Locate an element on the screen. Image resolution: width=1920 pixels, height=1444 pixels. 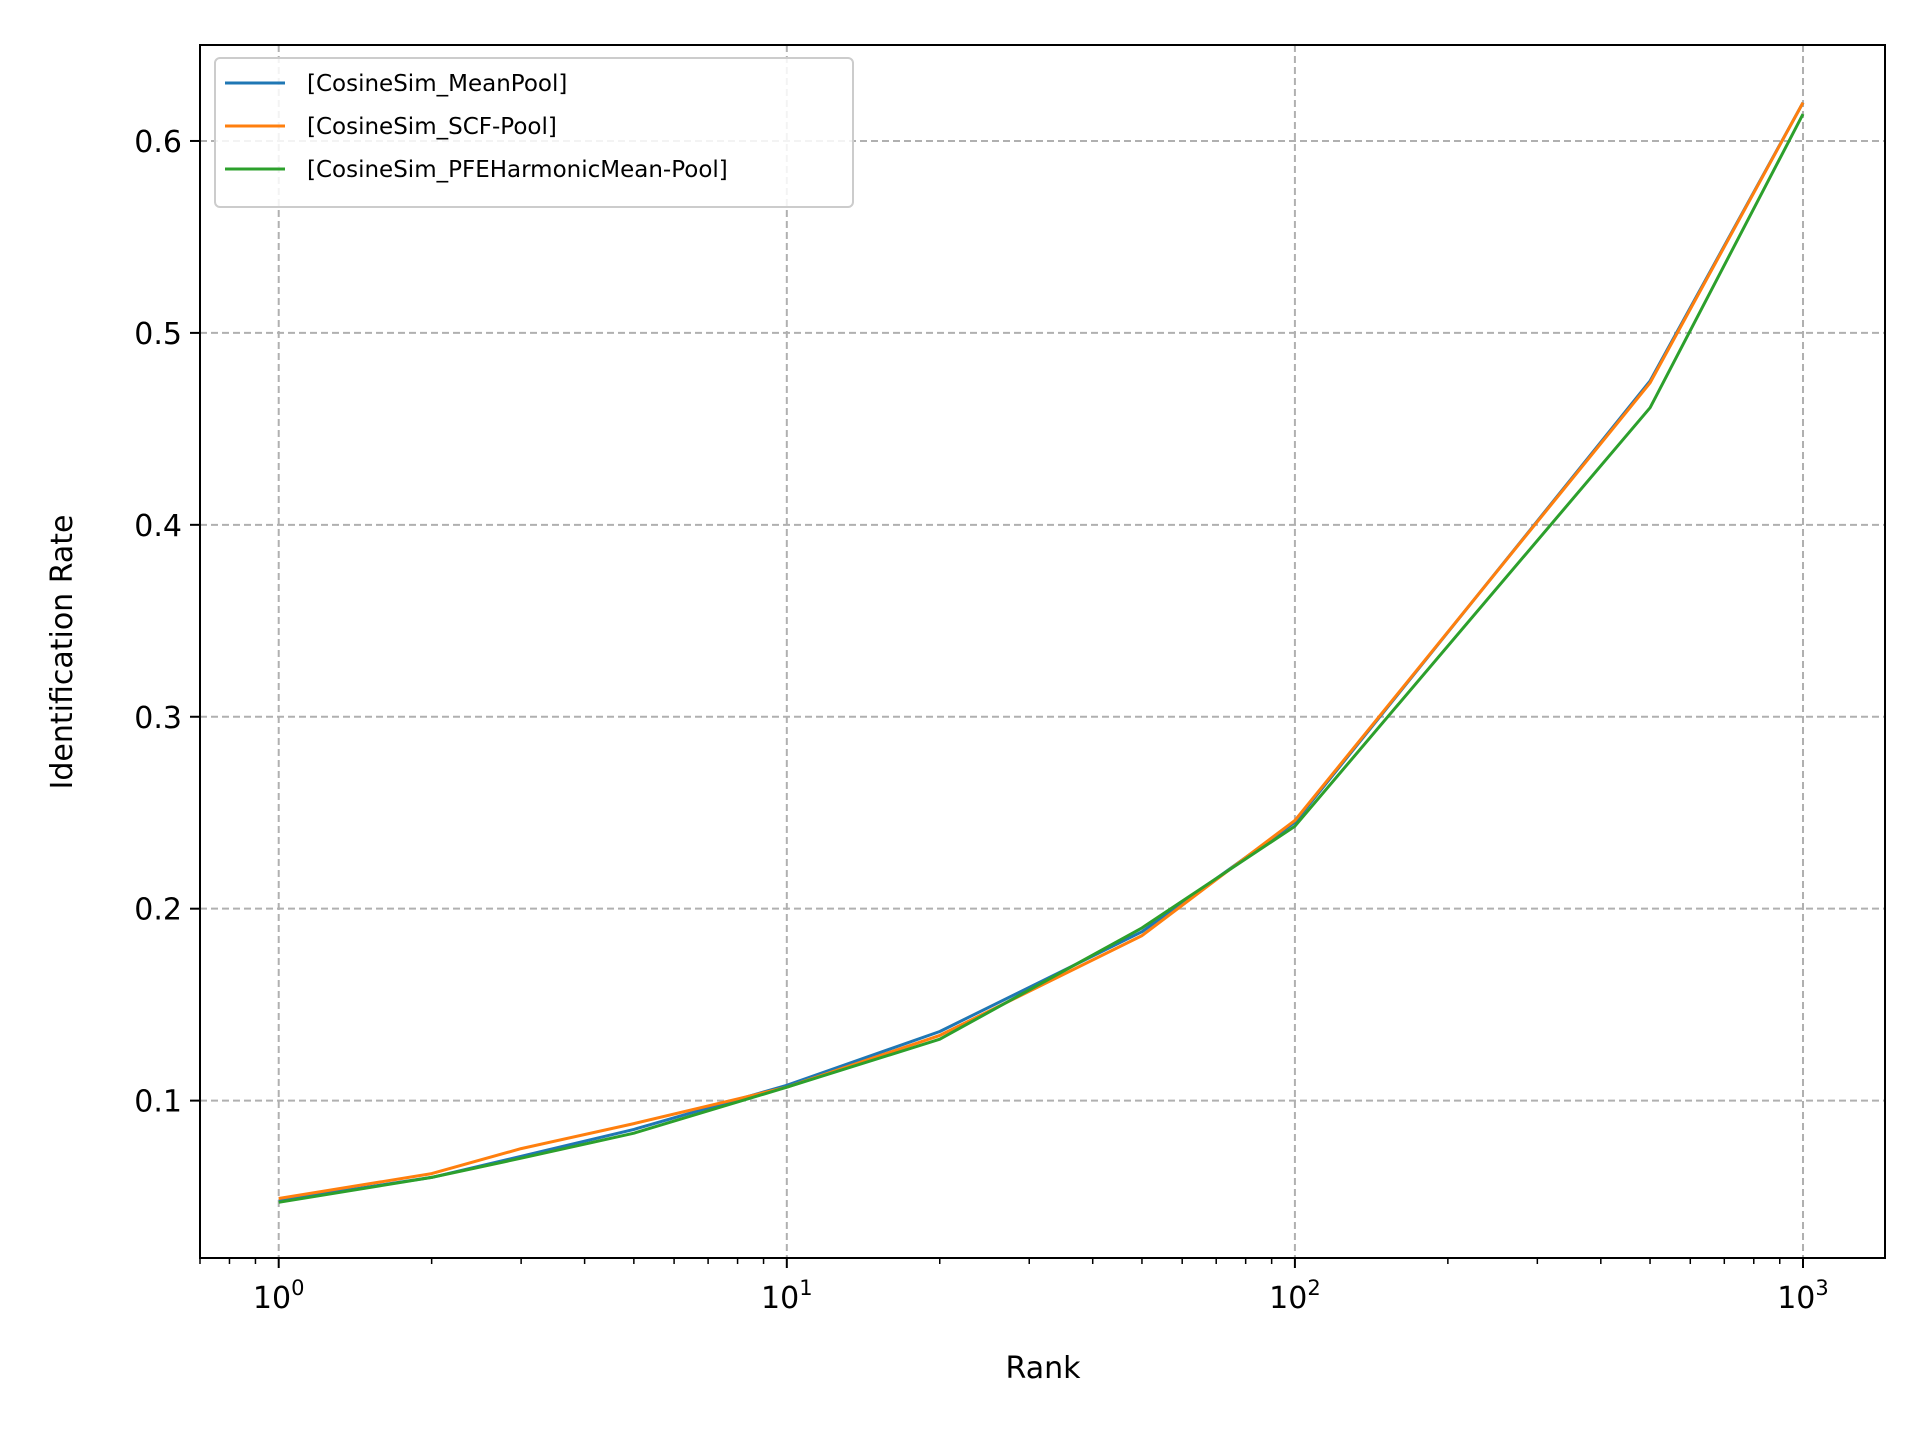
y-tick-label: 0.6 is located at coordinates (158, 142).